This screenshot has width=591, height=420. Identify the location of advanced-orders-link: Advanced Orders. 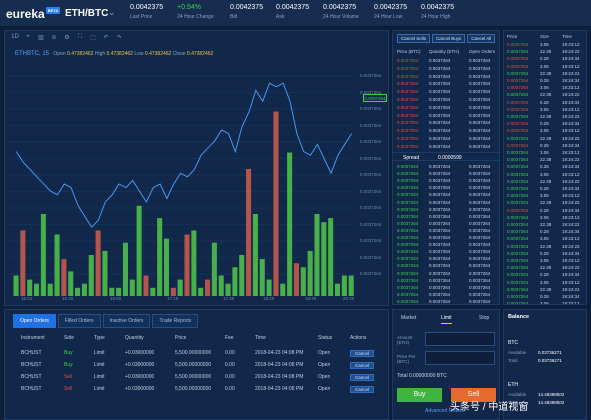
(444, 411).